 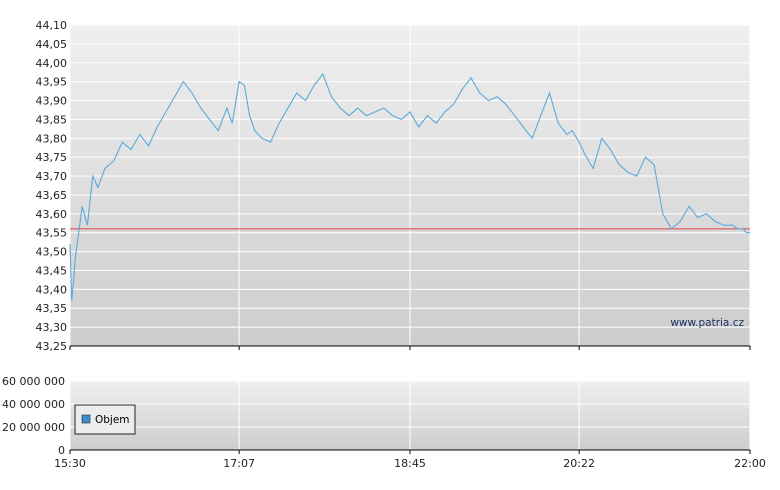 I want to click on volume-y-tick-label: 60 000 000, so click(x=33, y=381).